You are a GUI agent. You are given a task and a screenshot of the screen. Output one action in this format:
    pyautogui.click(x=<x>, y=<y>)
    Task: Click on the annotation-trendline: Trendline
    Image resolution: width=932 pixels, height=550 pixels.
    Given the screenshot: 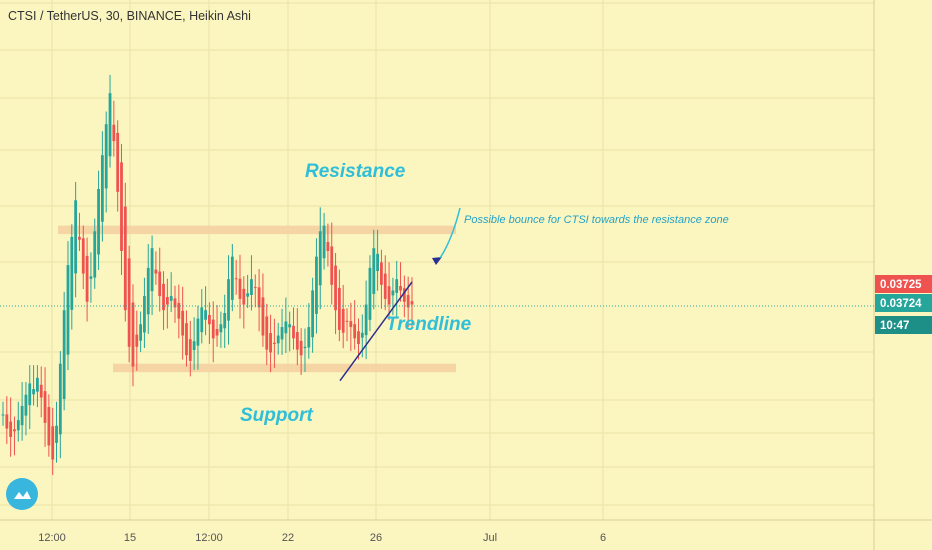 What is the action you would take?
    pyautogui.click(x=429, y=324)
    